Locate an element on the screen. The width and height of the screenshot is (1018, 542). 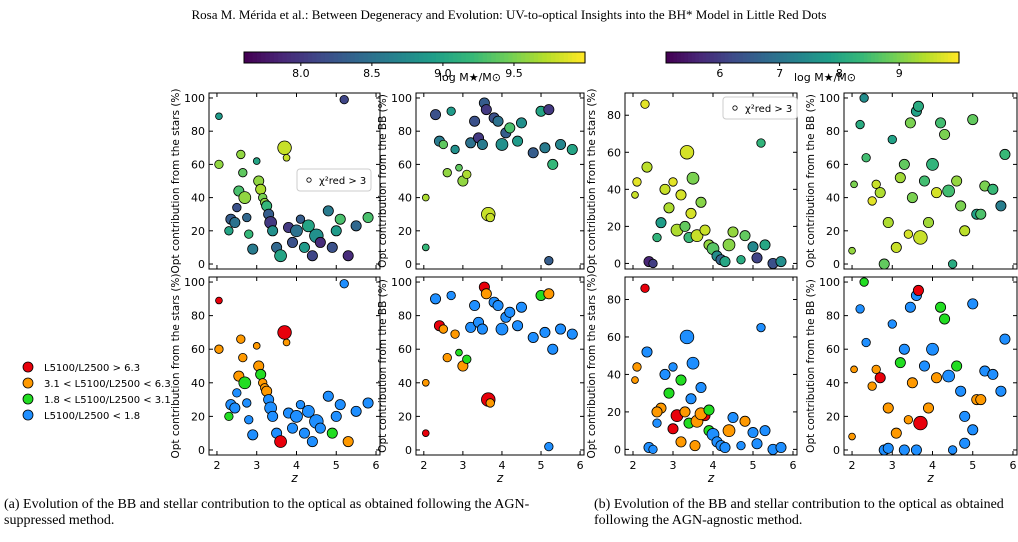
y-axis-label: Opt contribution from the stars (%) is located at coordinates (176, 365).